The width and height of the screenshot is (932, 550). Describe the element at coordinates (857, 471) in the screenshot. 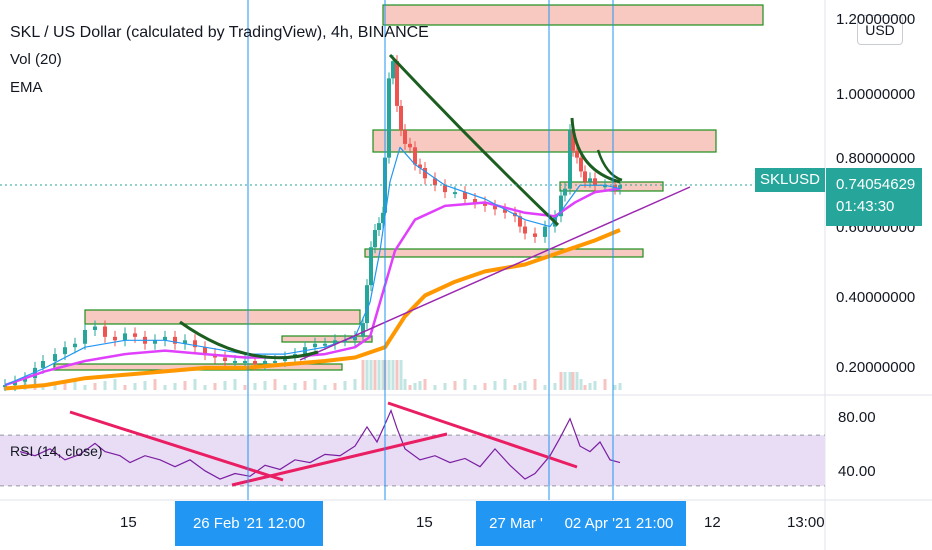

I see `rsi-axis-label: 40.00` at that location.